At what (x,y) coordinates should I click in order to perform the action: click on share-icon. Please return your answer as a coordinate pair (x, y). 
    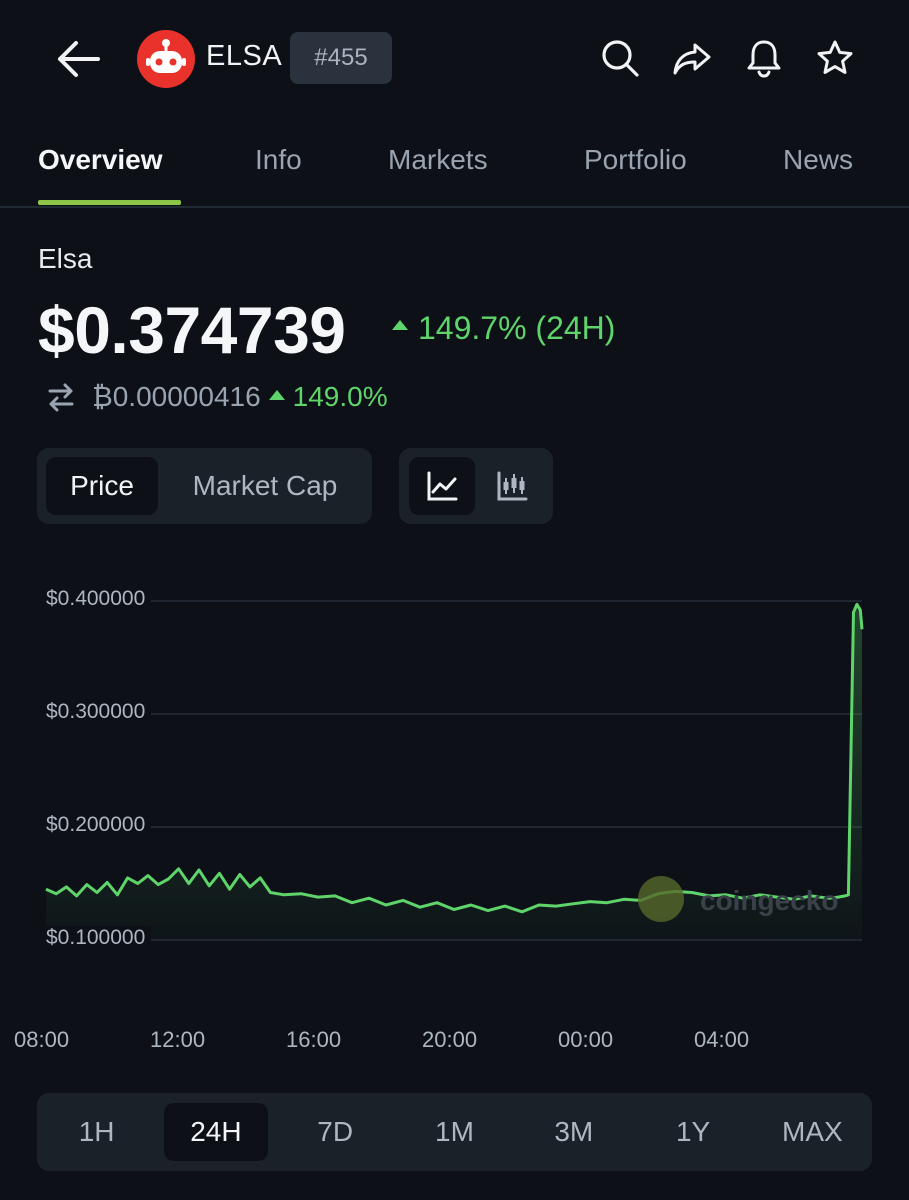
    Looking at the image, I should click on (692, 58).